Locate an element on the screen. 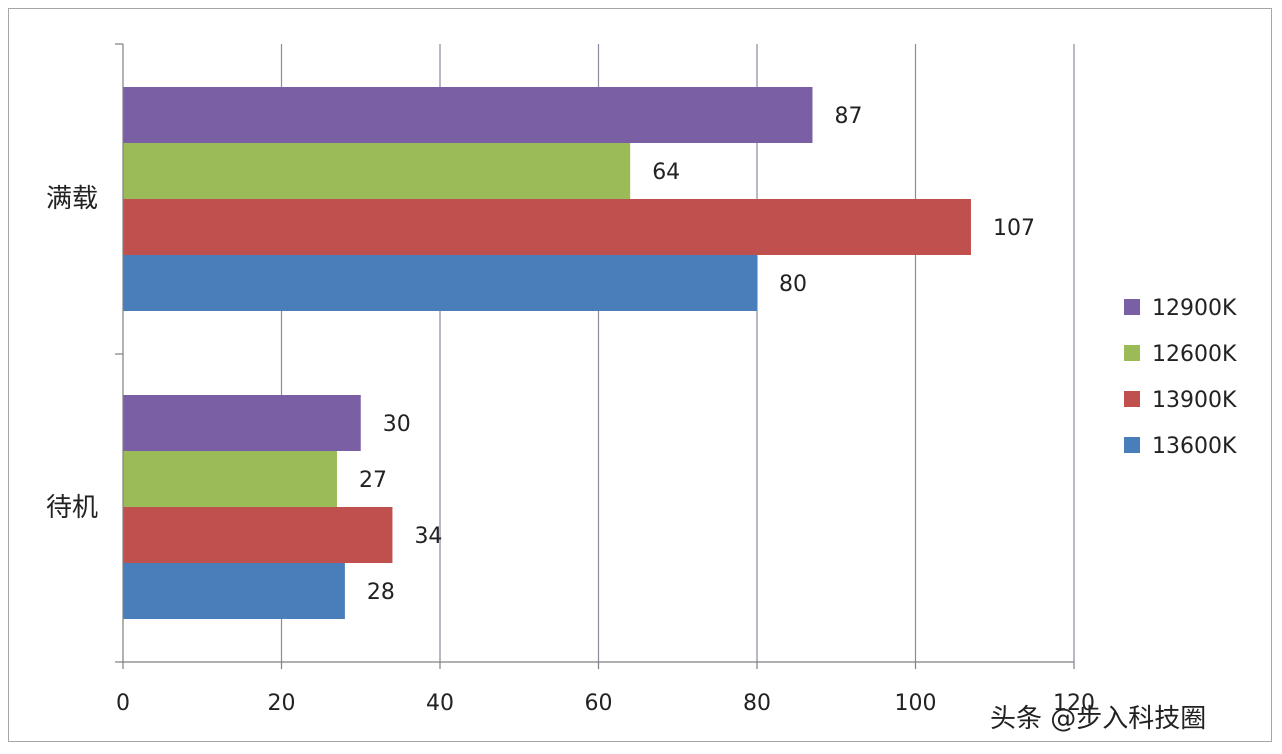 The width and height of the screenshot is (1282, 754). x-tick-label-0: 0 is located at coordinates (123, 703).